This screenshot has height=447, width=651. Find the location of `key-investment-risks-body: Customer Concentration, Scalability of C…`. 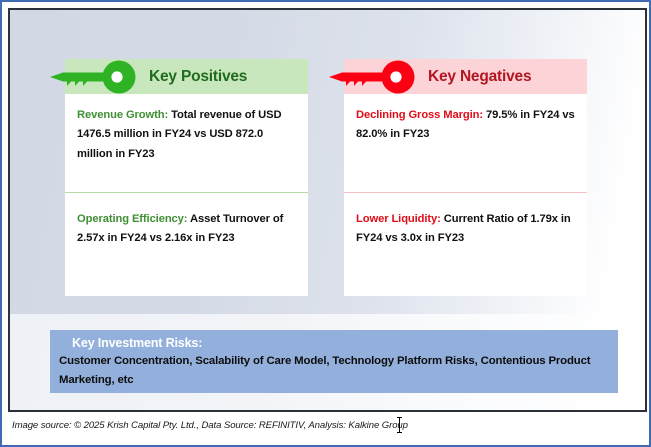

key-investment-risks-body: Customer Concentration, Scalability of C… is located at coordinates (325, 370).